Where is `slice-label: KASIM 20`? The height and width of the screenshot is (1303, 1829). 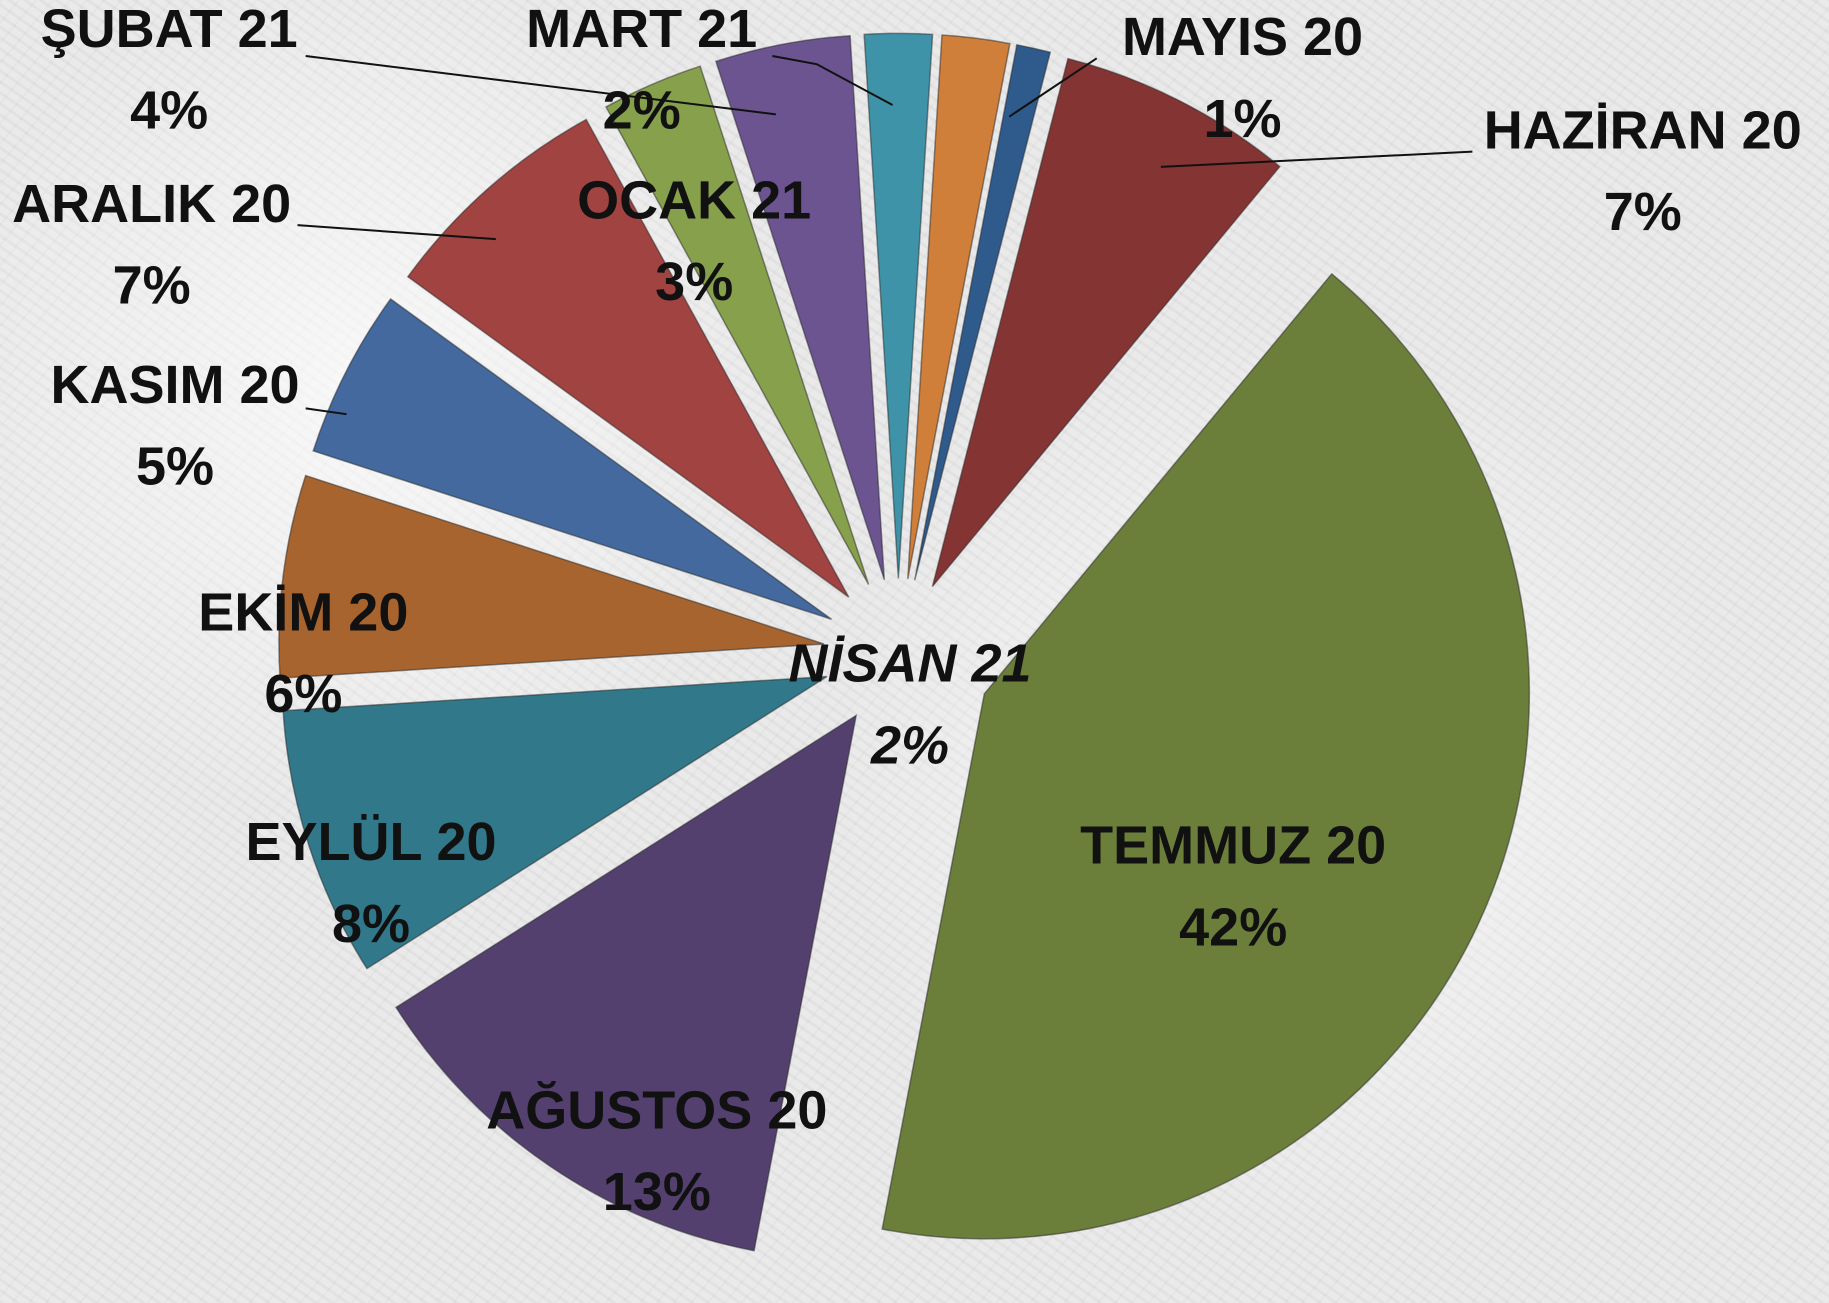 slice-label: KASIM 20 is located at coordinates (174, 385).